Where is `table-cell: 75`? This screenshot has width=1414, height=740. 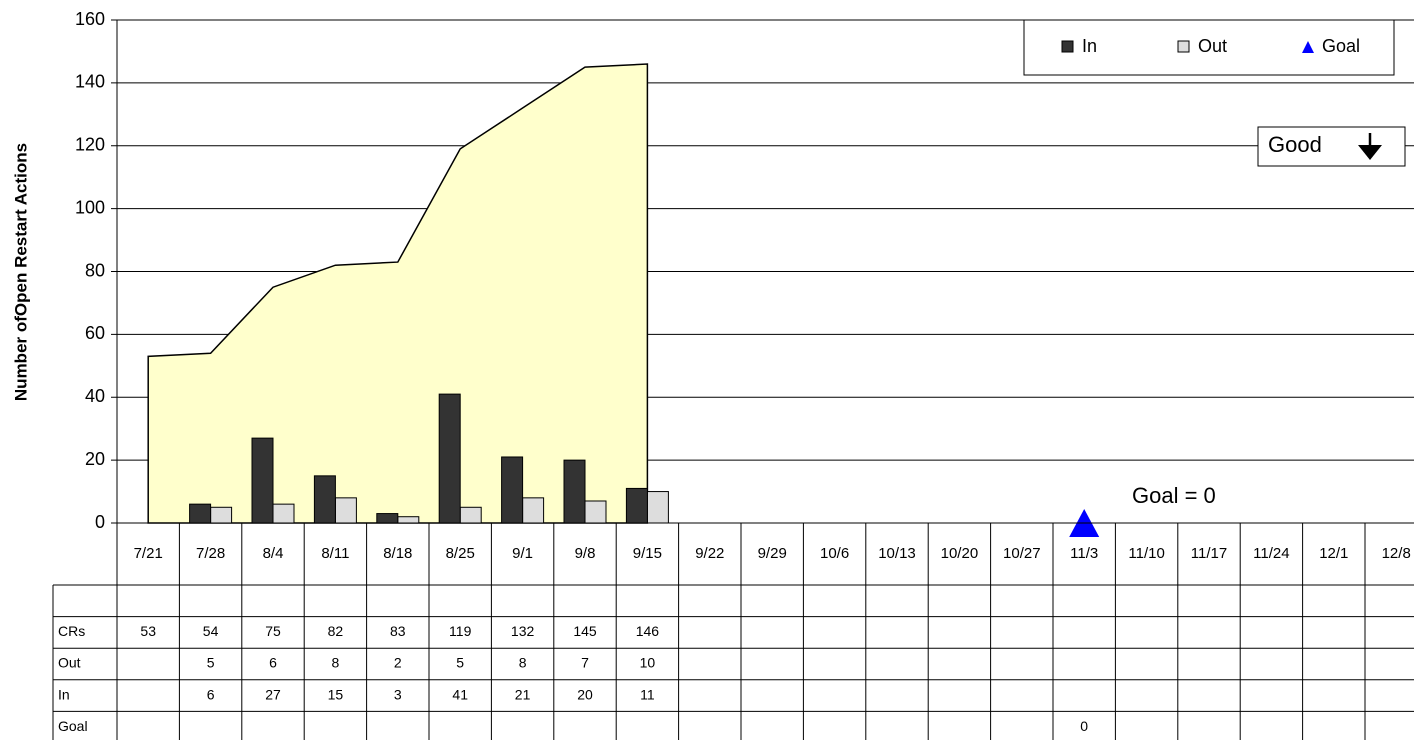 table-cell: 75 is located at coordinates (273, 631).